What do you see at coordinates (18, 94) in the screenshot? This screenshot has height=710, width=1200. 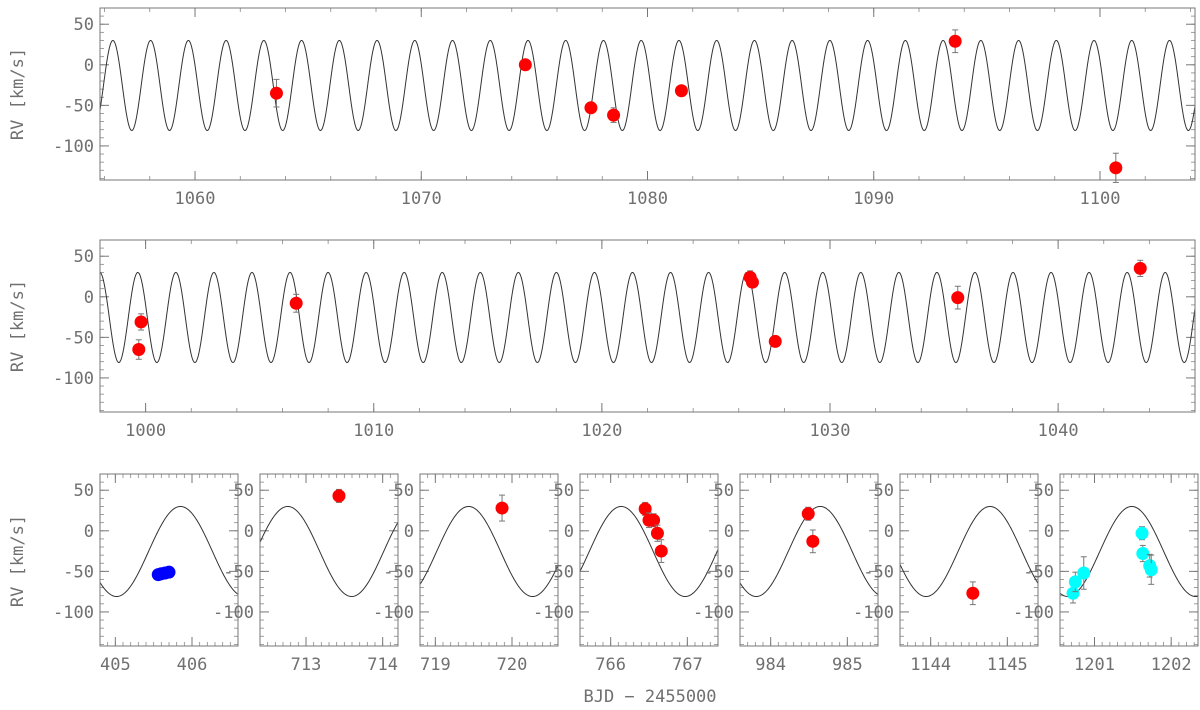 I see `y-axis-title-top: RV [km/s]` at bounding box center [18, 94].